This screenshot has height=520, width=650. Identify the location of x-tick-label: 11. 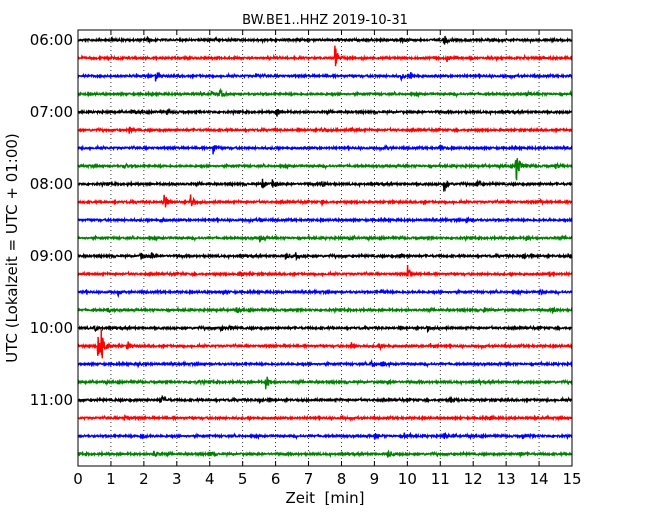
(440, 479).